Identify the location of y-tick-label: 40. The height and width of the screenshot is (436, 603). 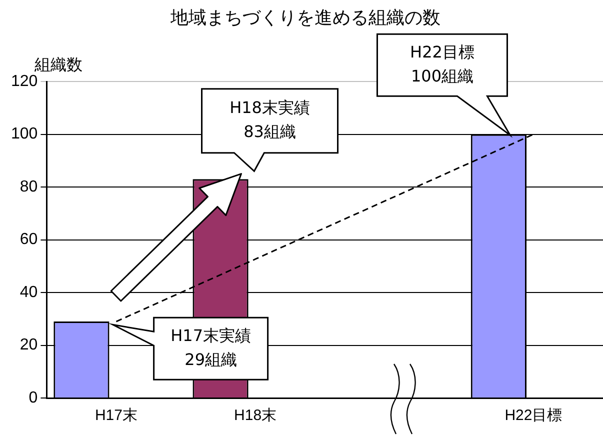
(29, 292).